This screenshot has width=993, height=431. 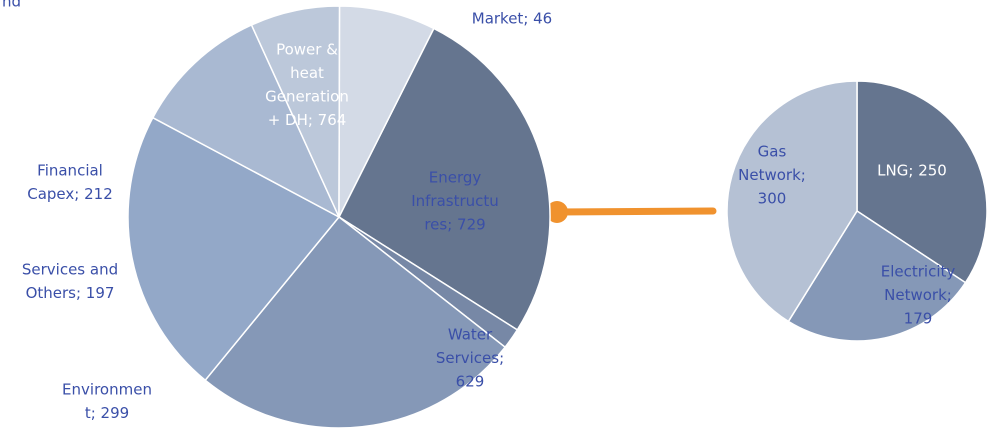 What do you see at coordinates (70, 293) in the screenshot?
I see `data-label: Others; 197` at bounding box center [70, 293].